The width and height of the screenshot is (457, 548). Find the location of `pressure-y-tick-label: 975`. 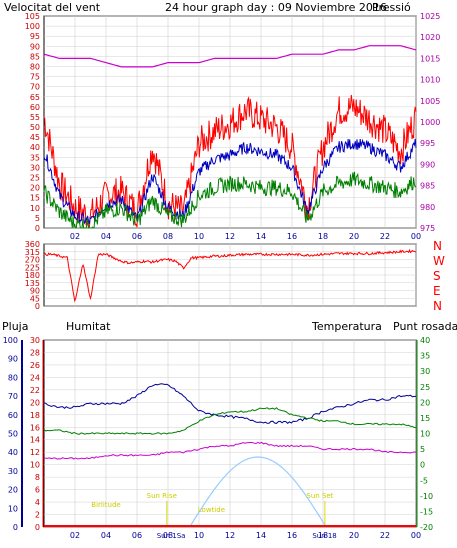

pressure-y-tick-label: 975 is located at coordinates (427, 228).